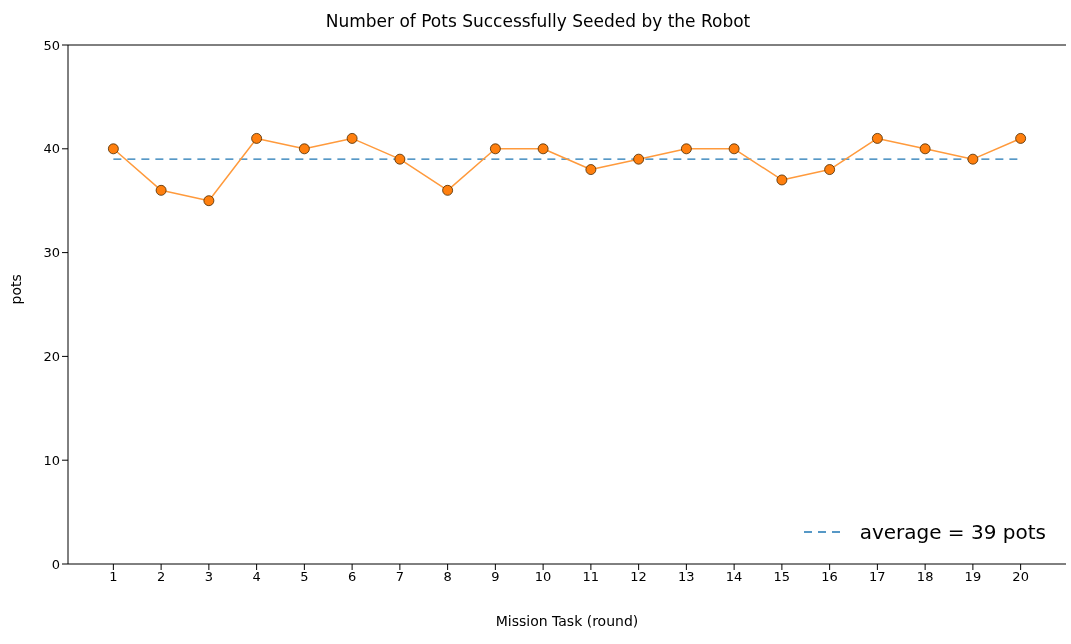 The image size is (1071, 644). I want to click on y-tick-label: 30, so click(51, 253).